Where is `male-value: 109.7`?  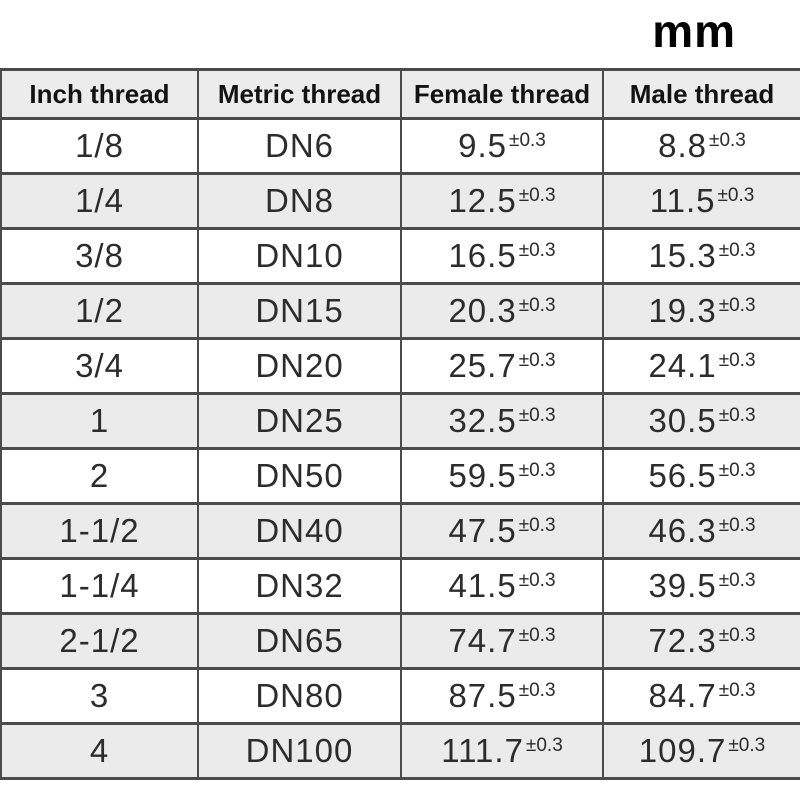
male-value: 109.7 is located at coordinates (682, 750).